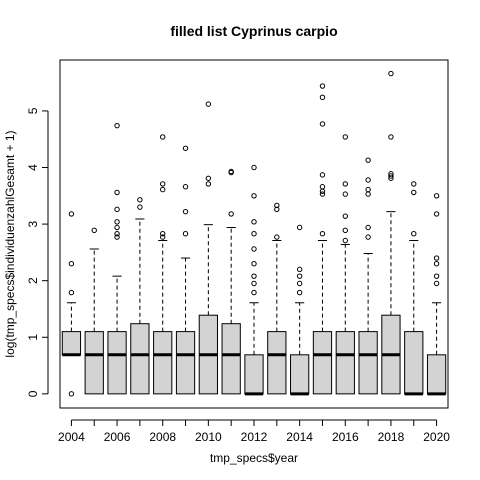  I want to click on box-2009, so click(185, 270).